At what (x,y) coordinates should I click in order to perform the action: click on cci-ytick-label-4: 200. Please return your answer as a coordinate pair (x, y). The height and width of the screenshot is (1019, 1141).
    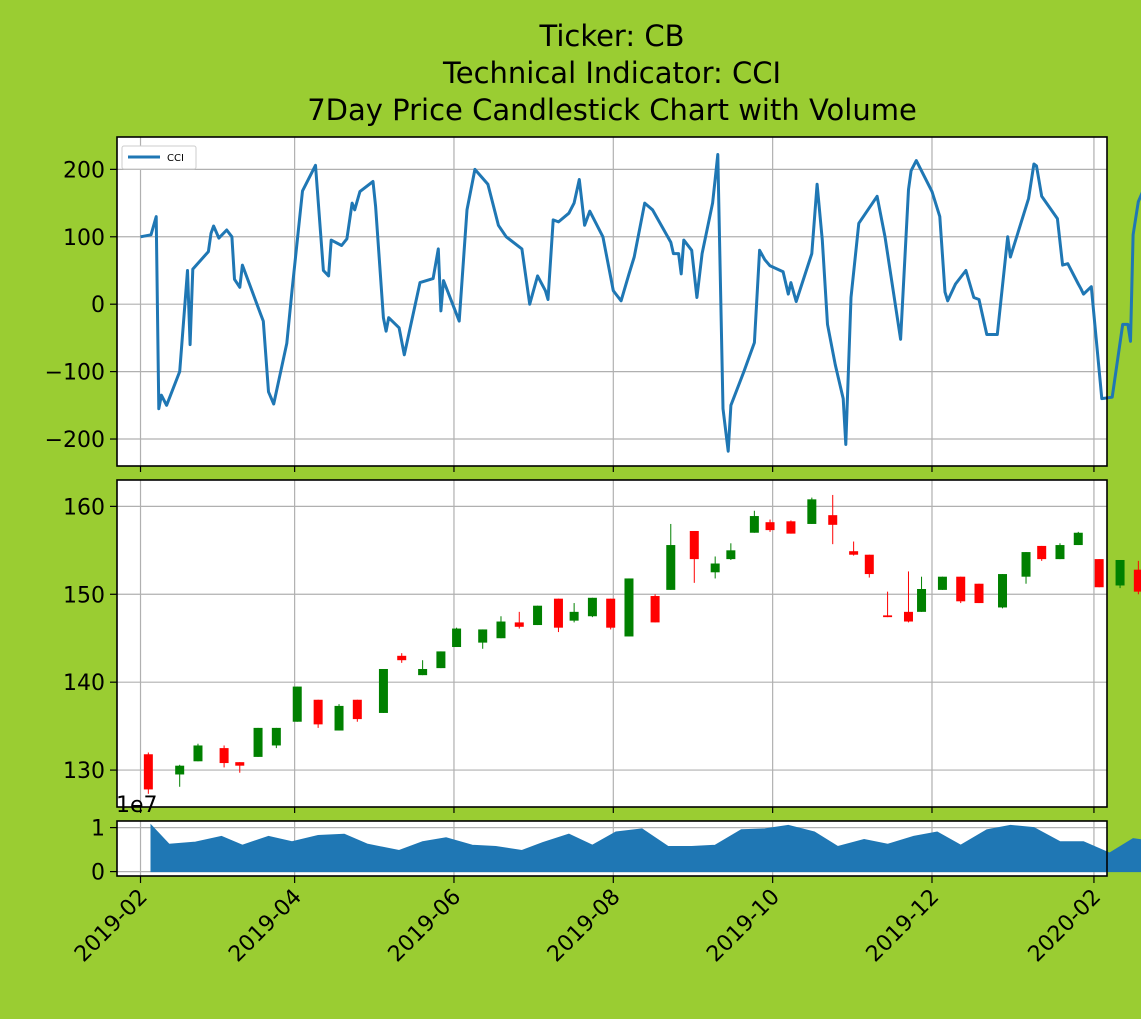
    Looking at the image, I should click on (84, 170).